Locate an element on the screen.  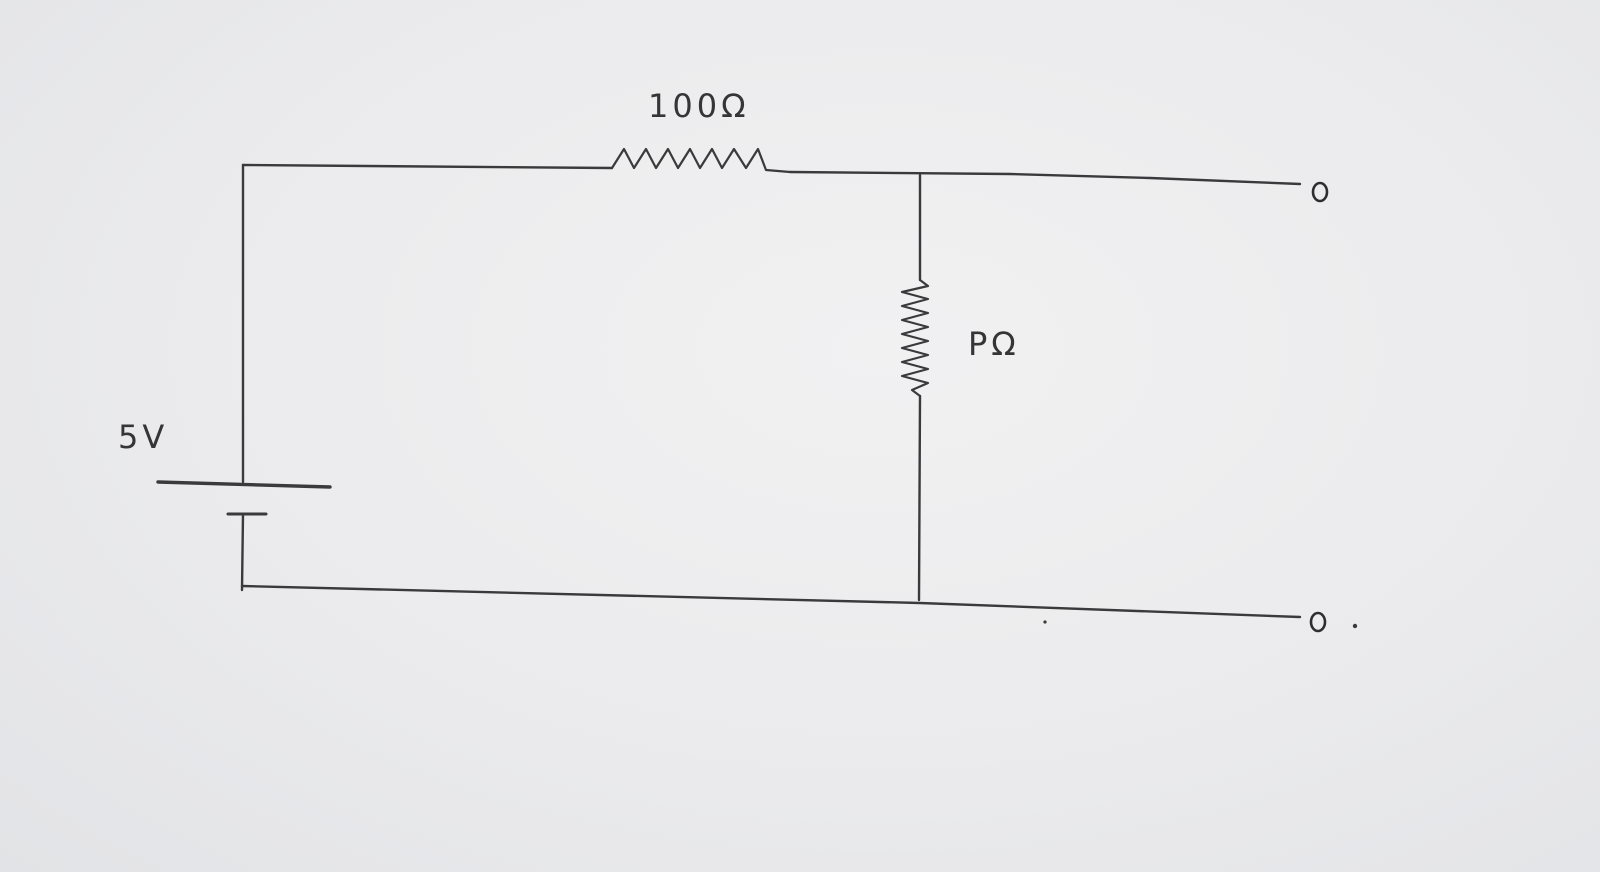
battery-long-plate is located at coordinates (244, 484).